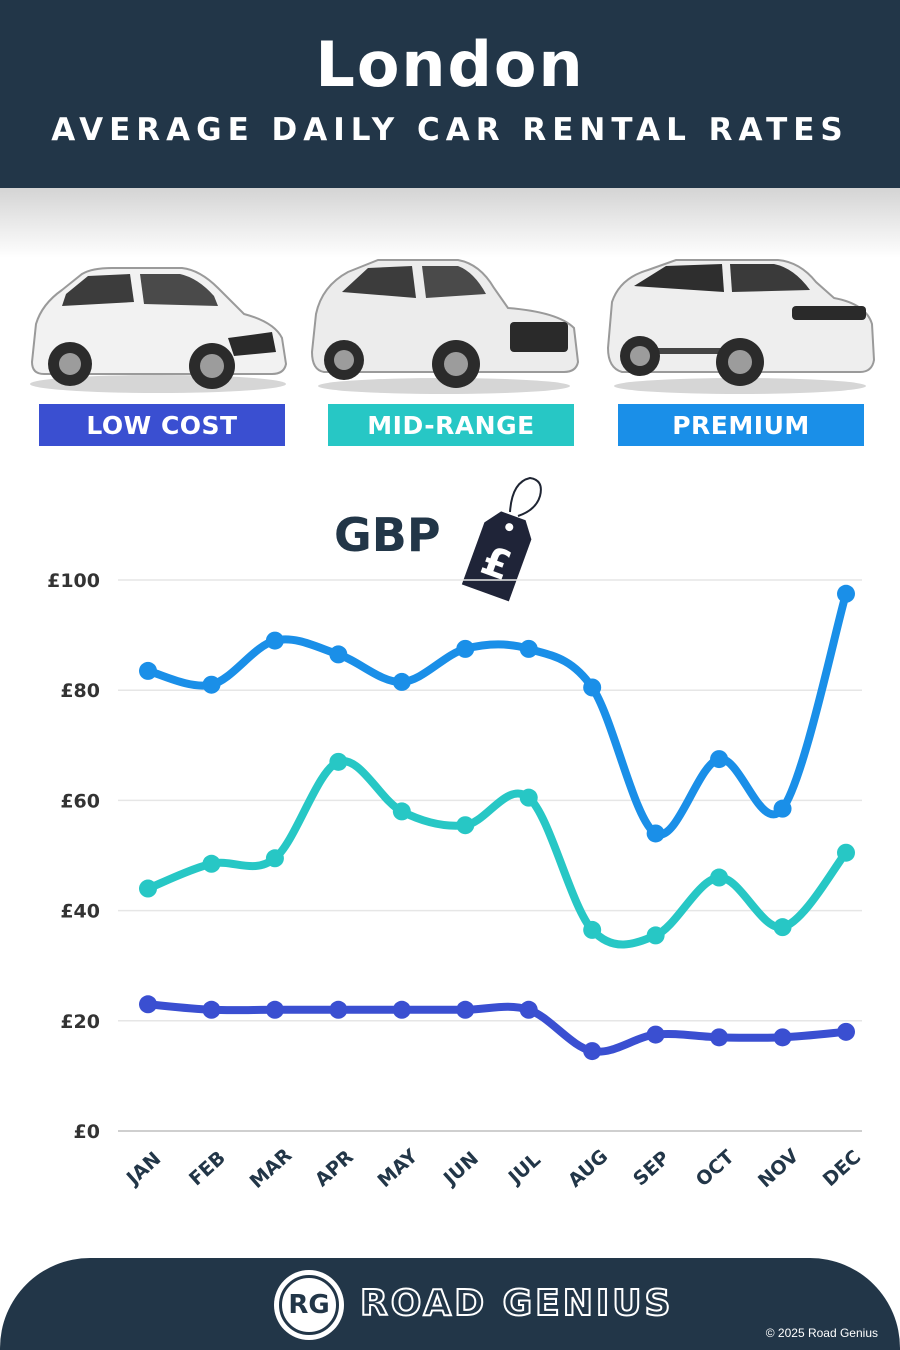  I want to click on x-tick-label: SEP, so click(651, 1169).